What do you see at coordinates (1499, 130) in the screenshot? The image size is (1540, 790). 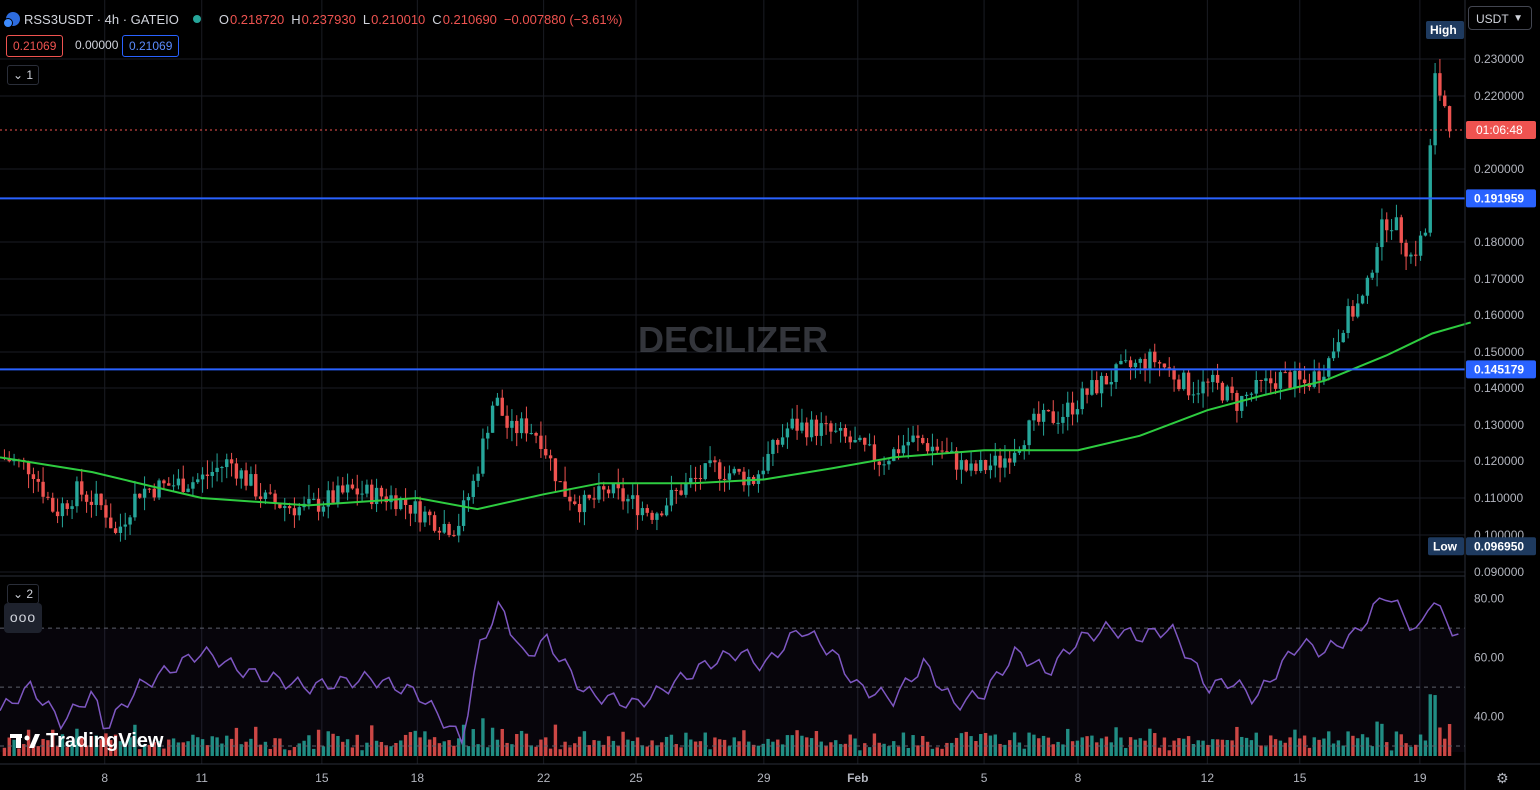 I see `last-price-countdown: 01:06:48` at bounding box center [1499, 130].